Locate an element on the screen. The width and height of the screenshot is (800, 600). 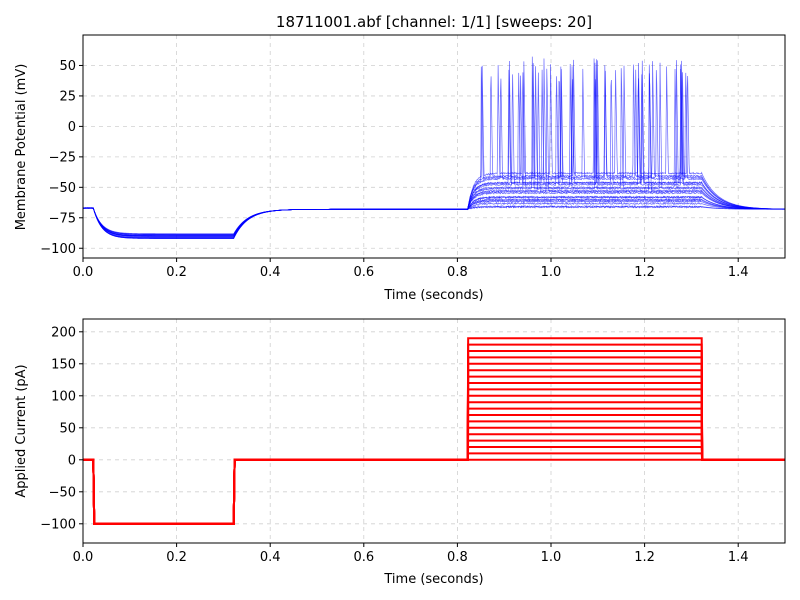
voltage-x-tick-label: 1.2 is located at coordinates (644, 272).